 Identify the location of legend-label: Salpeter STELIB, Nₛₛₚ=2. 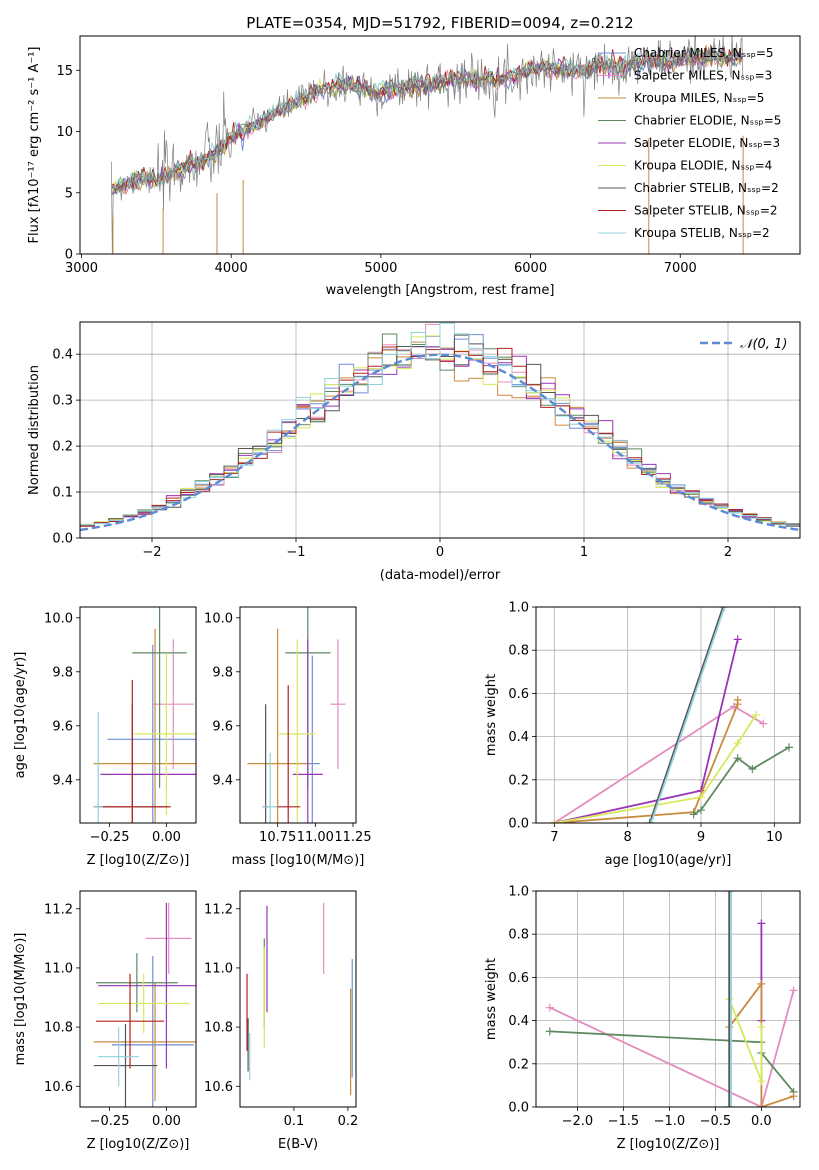
(706, 211).